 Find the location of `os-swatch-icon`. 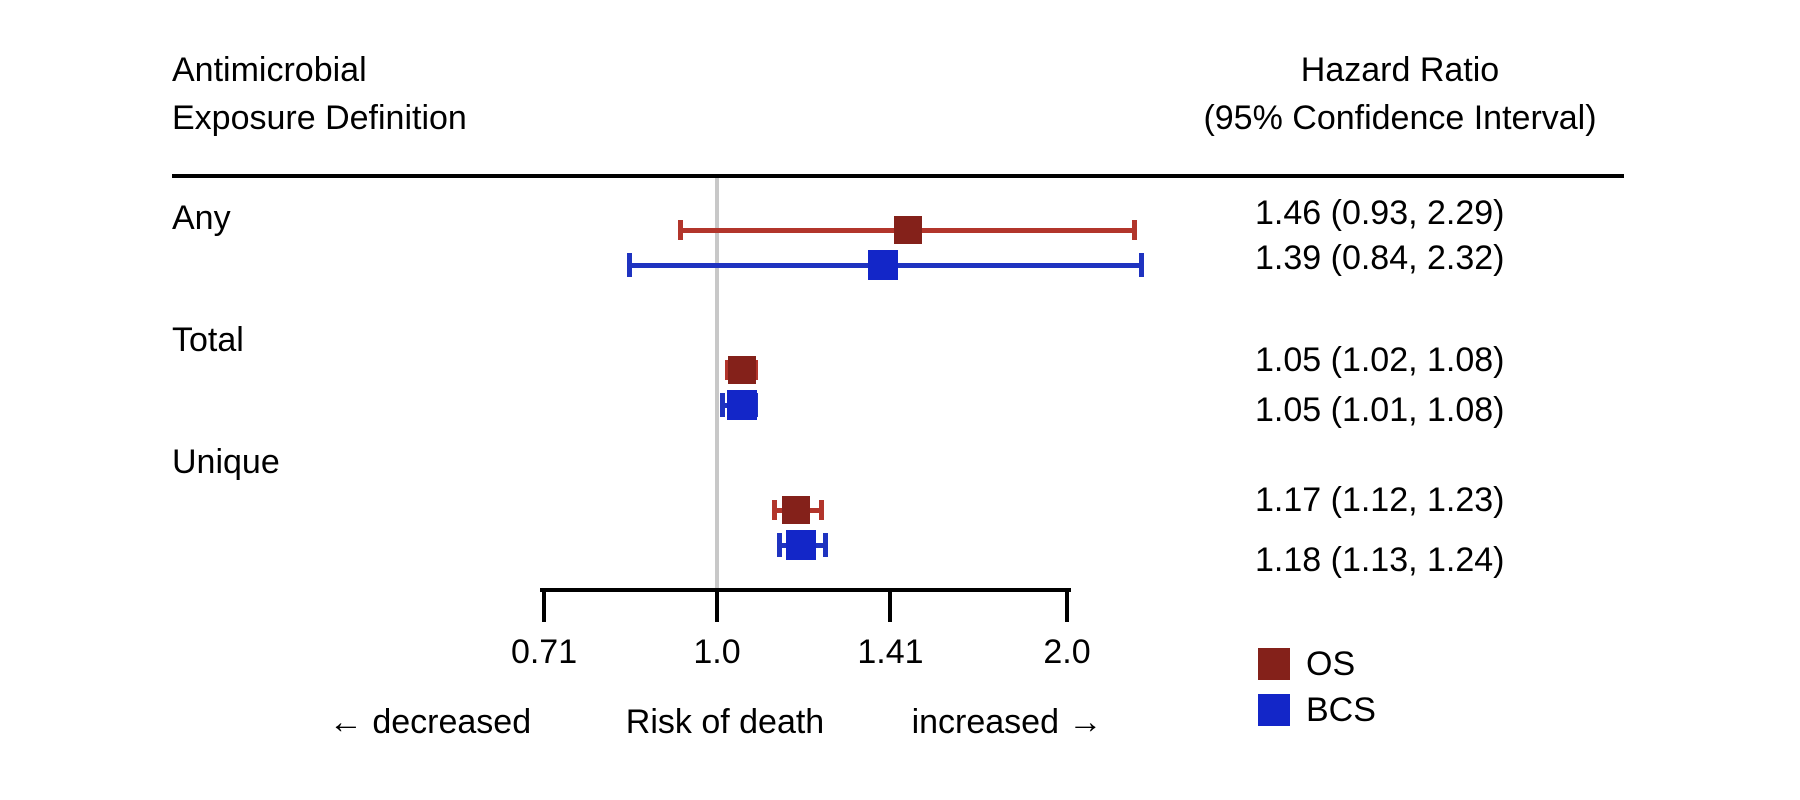

os-swatch-icon is located at coordinates (1274, 664).